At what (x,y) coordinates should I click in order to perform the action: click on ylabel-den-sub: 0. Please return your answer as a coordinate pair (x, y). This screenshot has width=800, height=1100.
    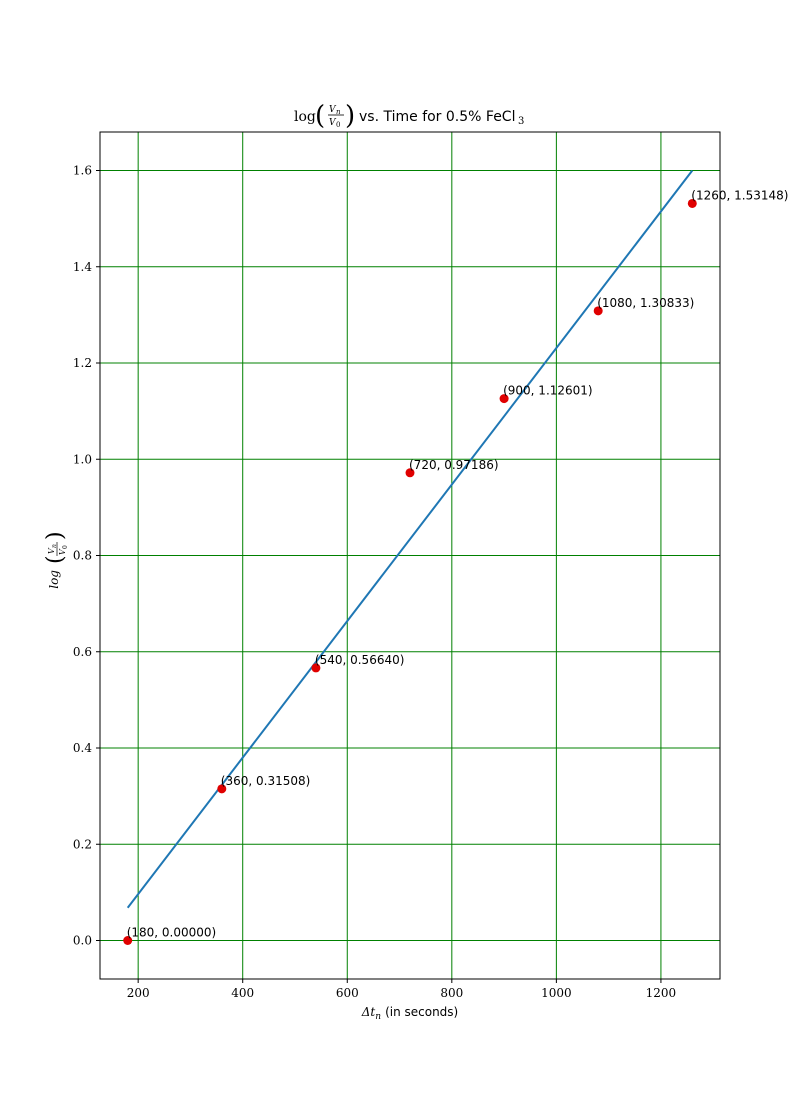
    Looking at the image, I should click on (65, 547).